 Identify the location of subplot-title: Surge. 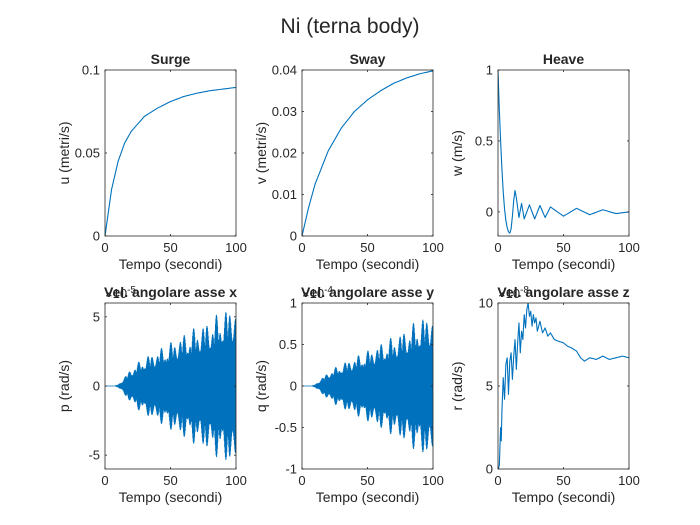
(171, 59).